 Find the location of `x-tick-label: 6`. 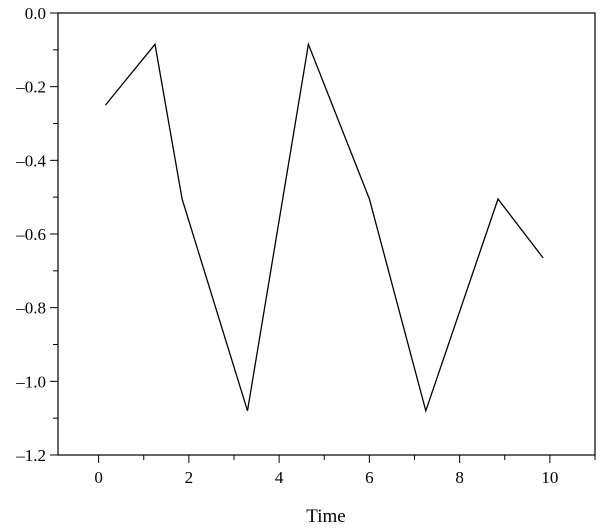

x-tick-label: 6 is located at coordinates (369, 477).